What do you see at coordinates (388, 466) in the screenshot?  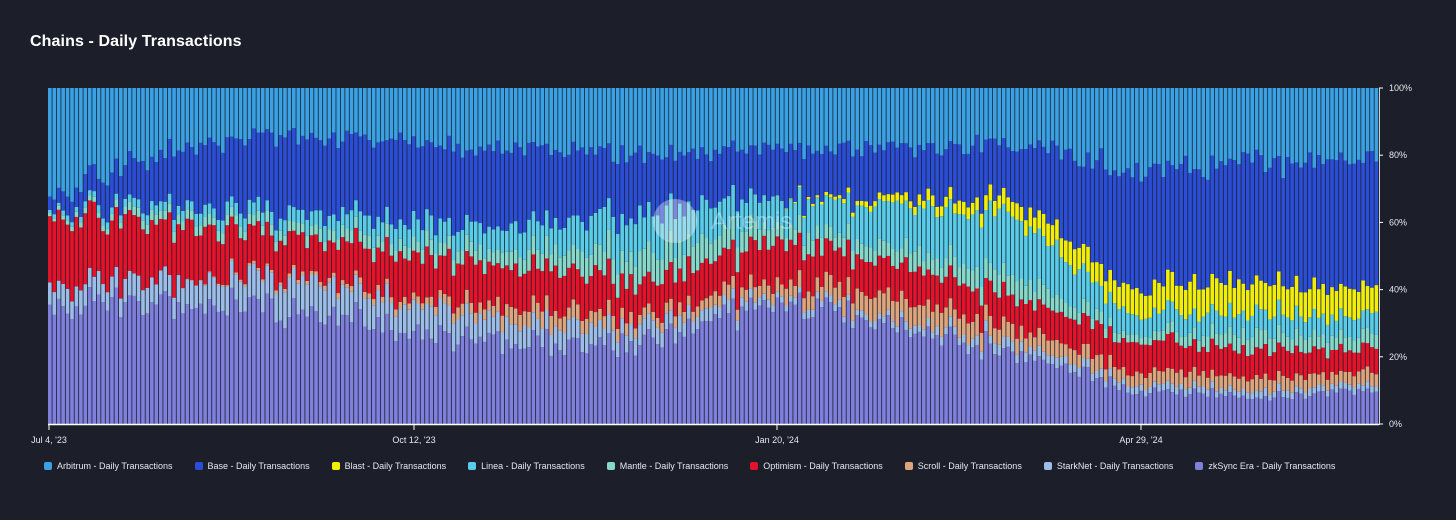 I see `legend-item: Blast - Daily Transactions` at bounding box center [388, 466].